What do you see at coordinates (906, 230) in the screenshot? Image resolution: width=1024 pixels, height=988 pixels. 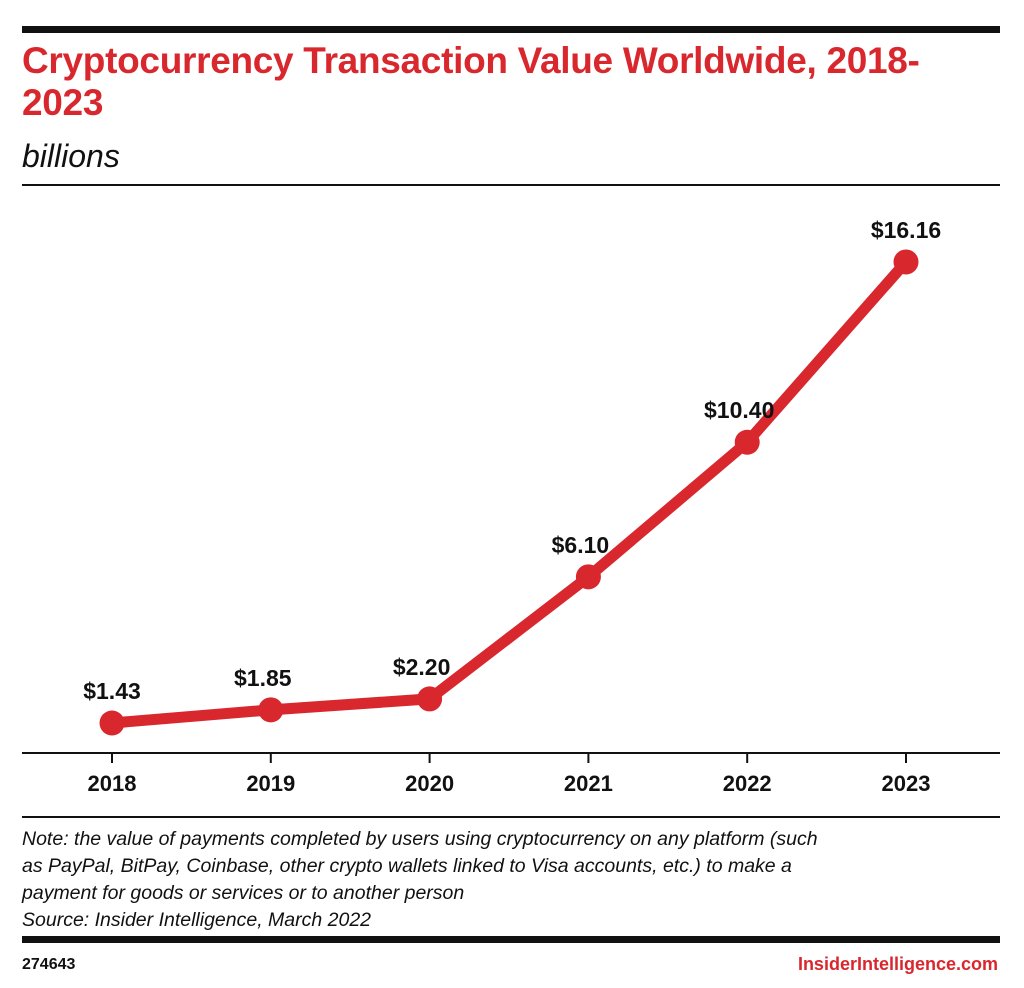 I see `data-label: $16.16` at bounding box center [906, 230].